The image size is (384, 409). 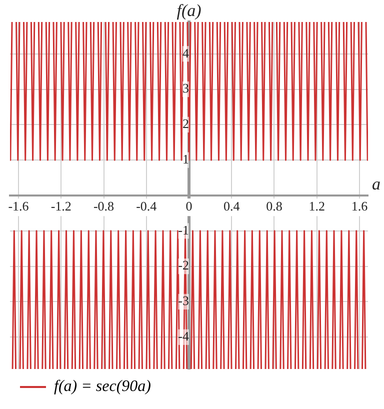 I want to click on x-tick-label: 0, so click(x=189, y=206).